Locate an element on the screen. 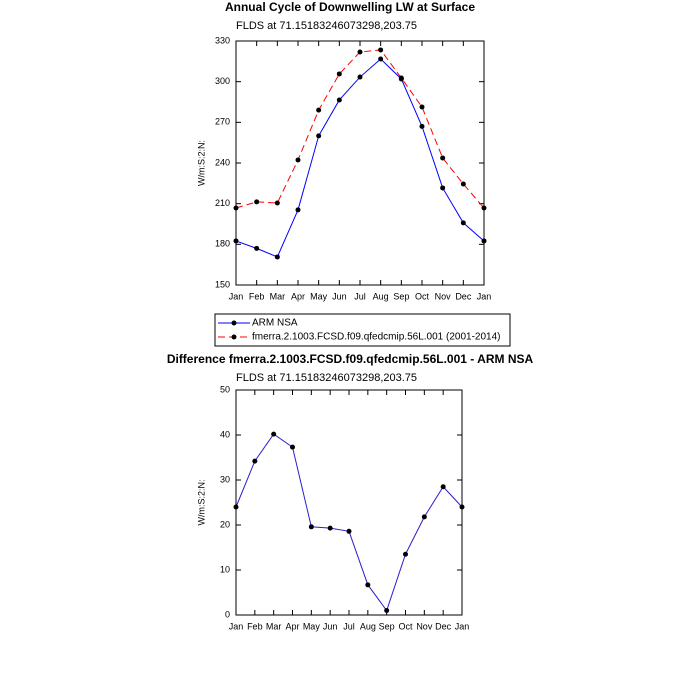  y-tick-label: 30 is located at coordinates (225, 479).